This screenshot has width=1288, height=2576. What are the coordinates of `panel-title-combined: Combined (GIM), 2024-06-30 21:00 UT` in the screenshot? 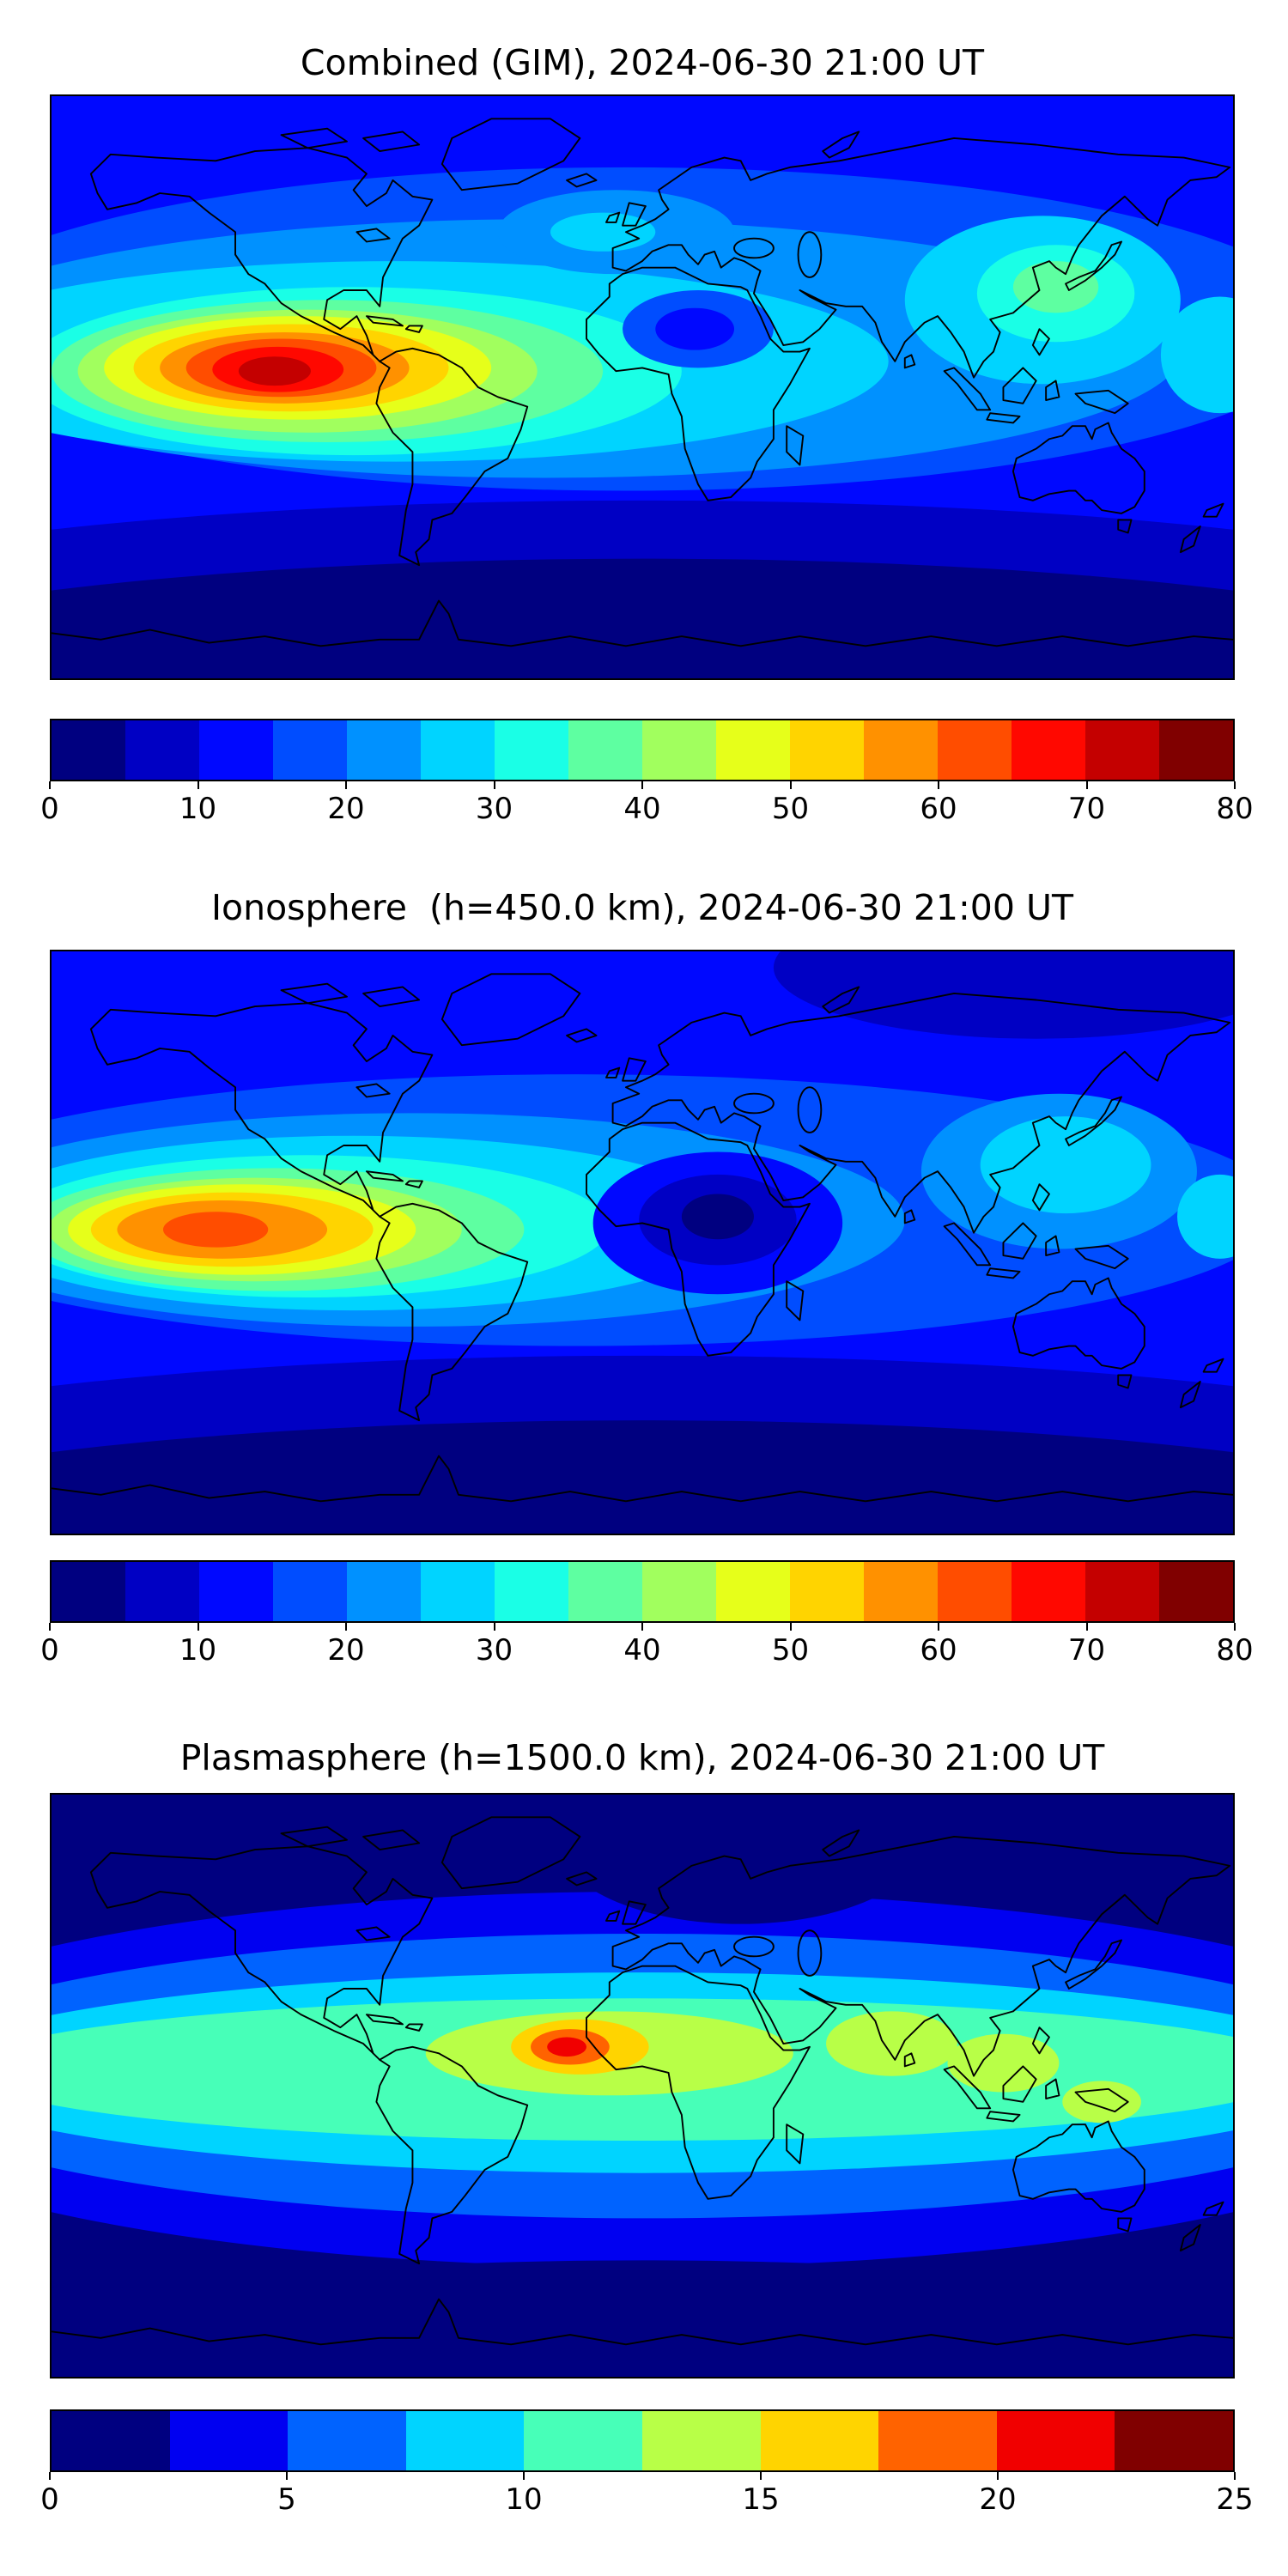 It's located at (642, 62).